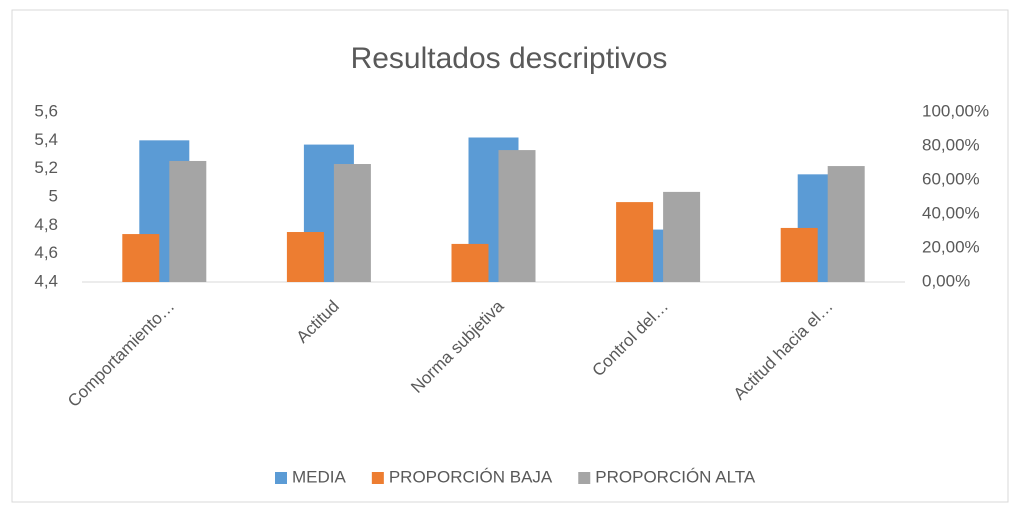 This screenshot has width=1018, height=509. Describe the element at coordinates (46, 252) in the screenshot. I see `y-tick-label: 4,6` at that location.